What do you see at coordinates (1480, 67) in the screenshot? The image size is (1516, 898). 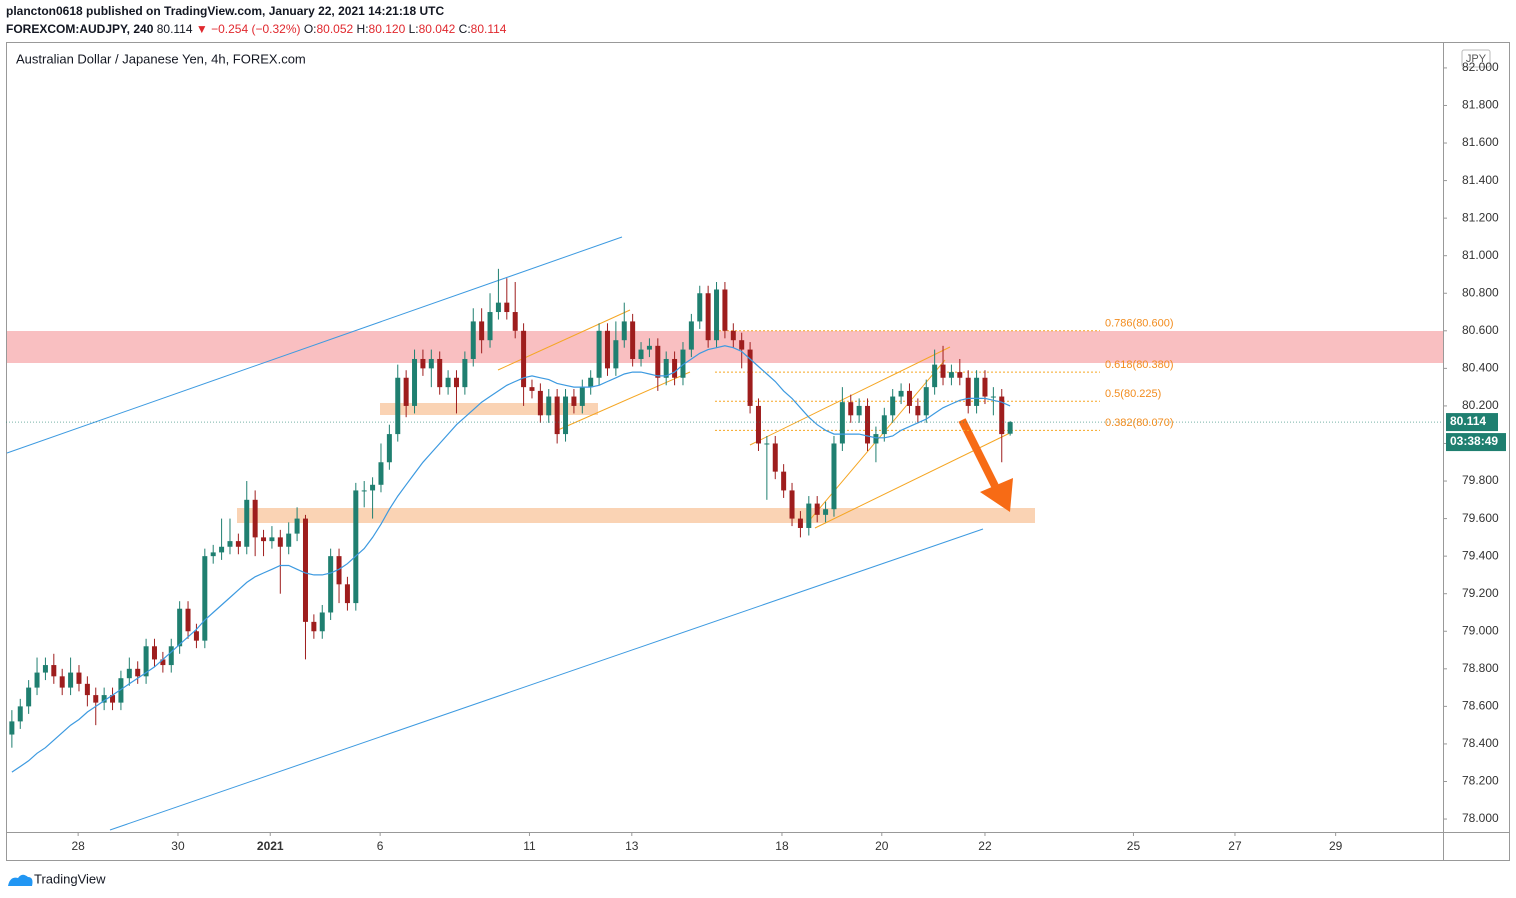 I see `y-tick-label: 82.000` at bounding box center [1480, 67].